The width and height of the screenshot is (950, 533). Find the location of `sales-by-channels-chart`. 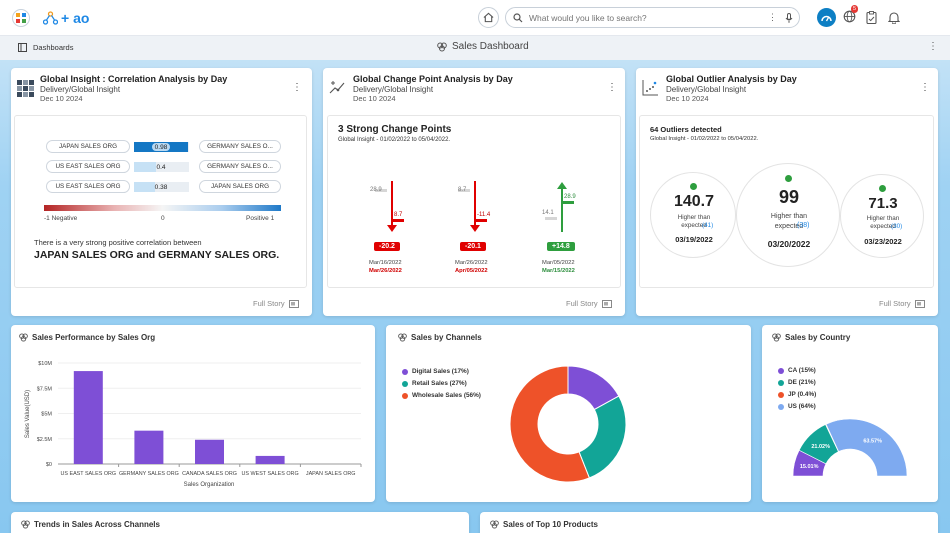

sales-by-channels-chart is located at coordinates (568, 424).